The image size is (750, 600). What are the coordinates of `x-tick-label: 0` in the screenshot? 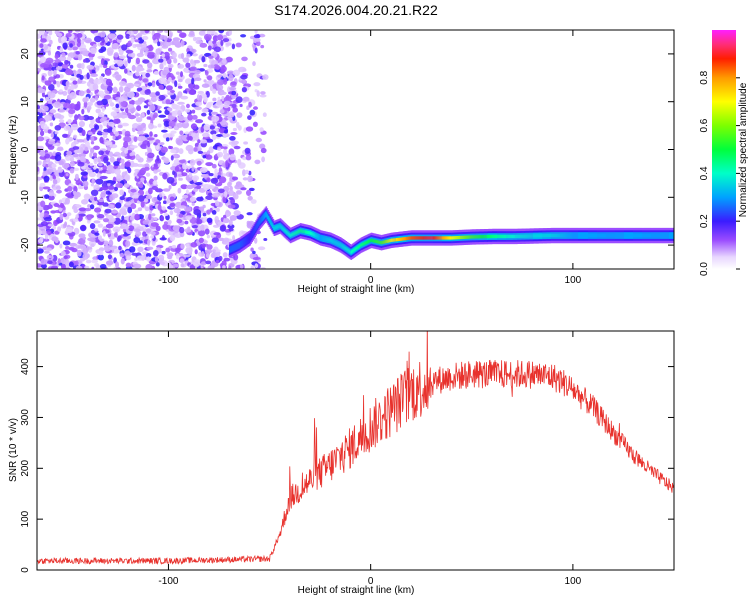 It's located at (371, 280).